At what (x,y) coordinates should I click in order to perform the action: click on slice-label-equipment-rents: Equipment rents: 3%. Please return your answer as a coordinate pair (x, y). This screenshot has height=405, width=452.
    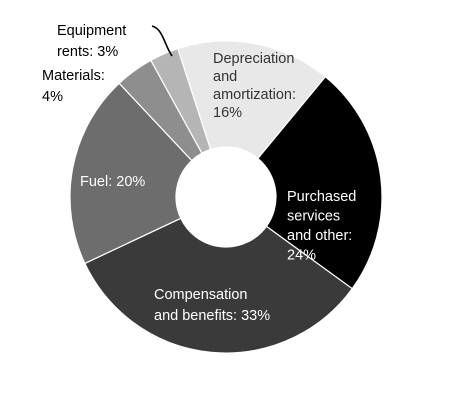
    Looking at the image, I should click on (91, 41).